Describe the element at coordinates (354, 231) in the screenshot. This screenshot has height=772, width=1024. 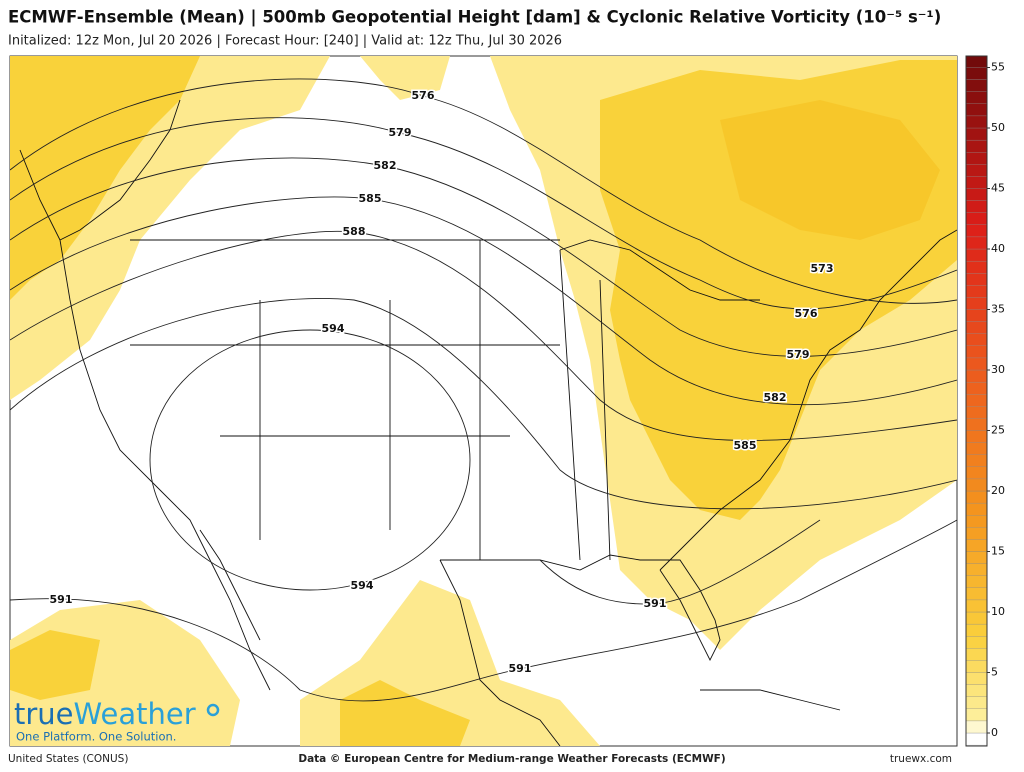
I see `contour-label: 588` at that location.